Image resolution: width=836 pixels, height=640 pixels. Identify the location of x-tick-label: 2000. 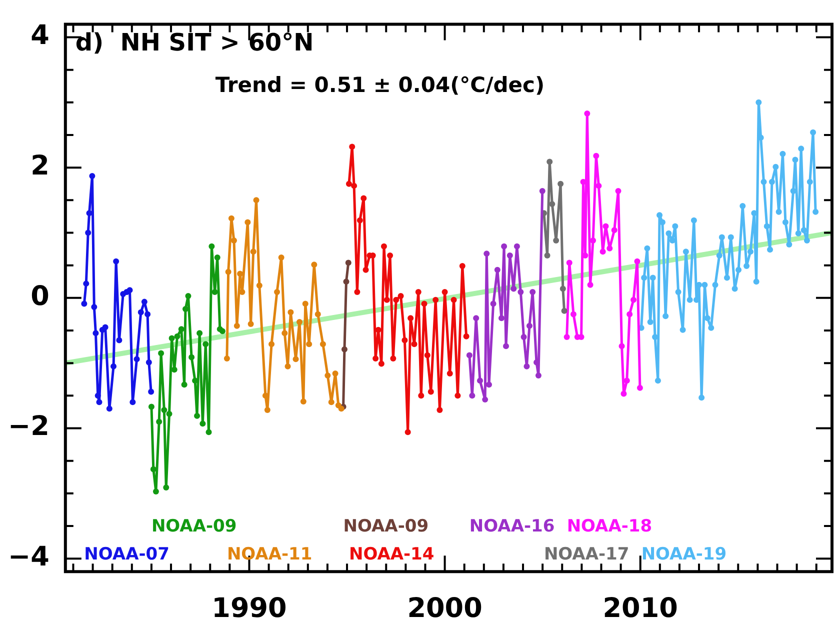
(444, 608).